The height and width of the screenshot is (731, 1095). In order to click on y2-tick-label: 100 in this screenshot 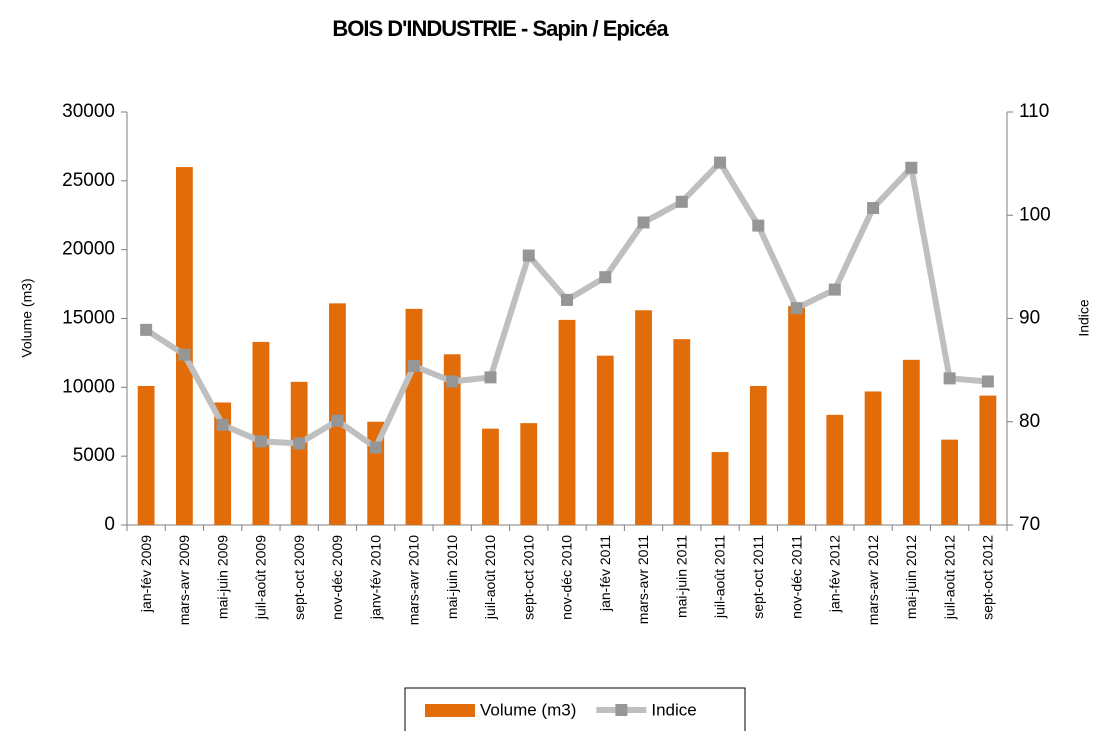, I will do `click(1035, 214)`.